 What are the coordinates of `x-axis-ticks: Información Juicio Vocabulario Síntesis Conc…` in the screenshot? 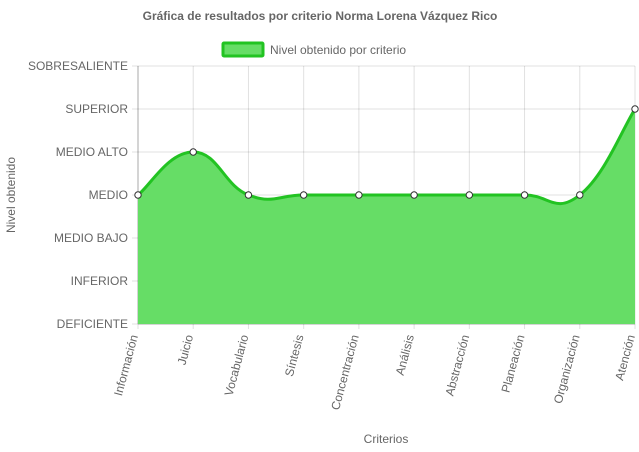 It's located at (374, 372).